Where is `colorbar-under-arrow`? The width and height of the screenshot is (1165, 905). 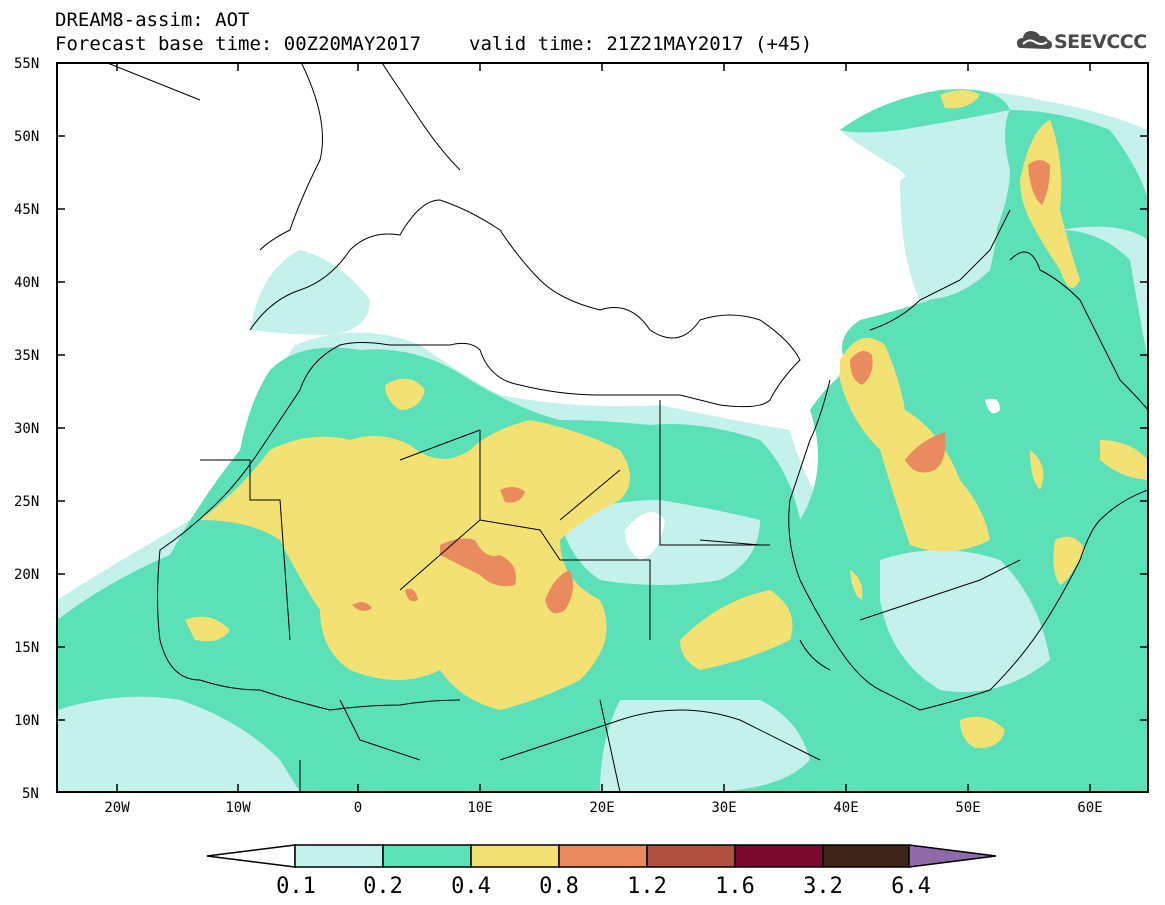 colorbar-under-arrow is located at coordinates (251, 856).